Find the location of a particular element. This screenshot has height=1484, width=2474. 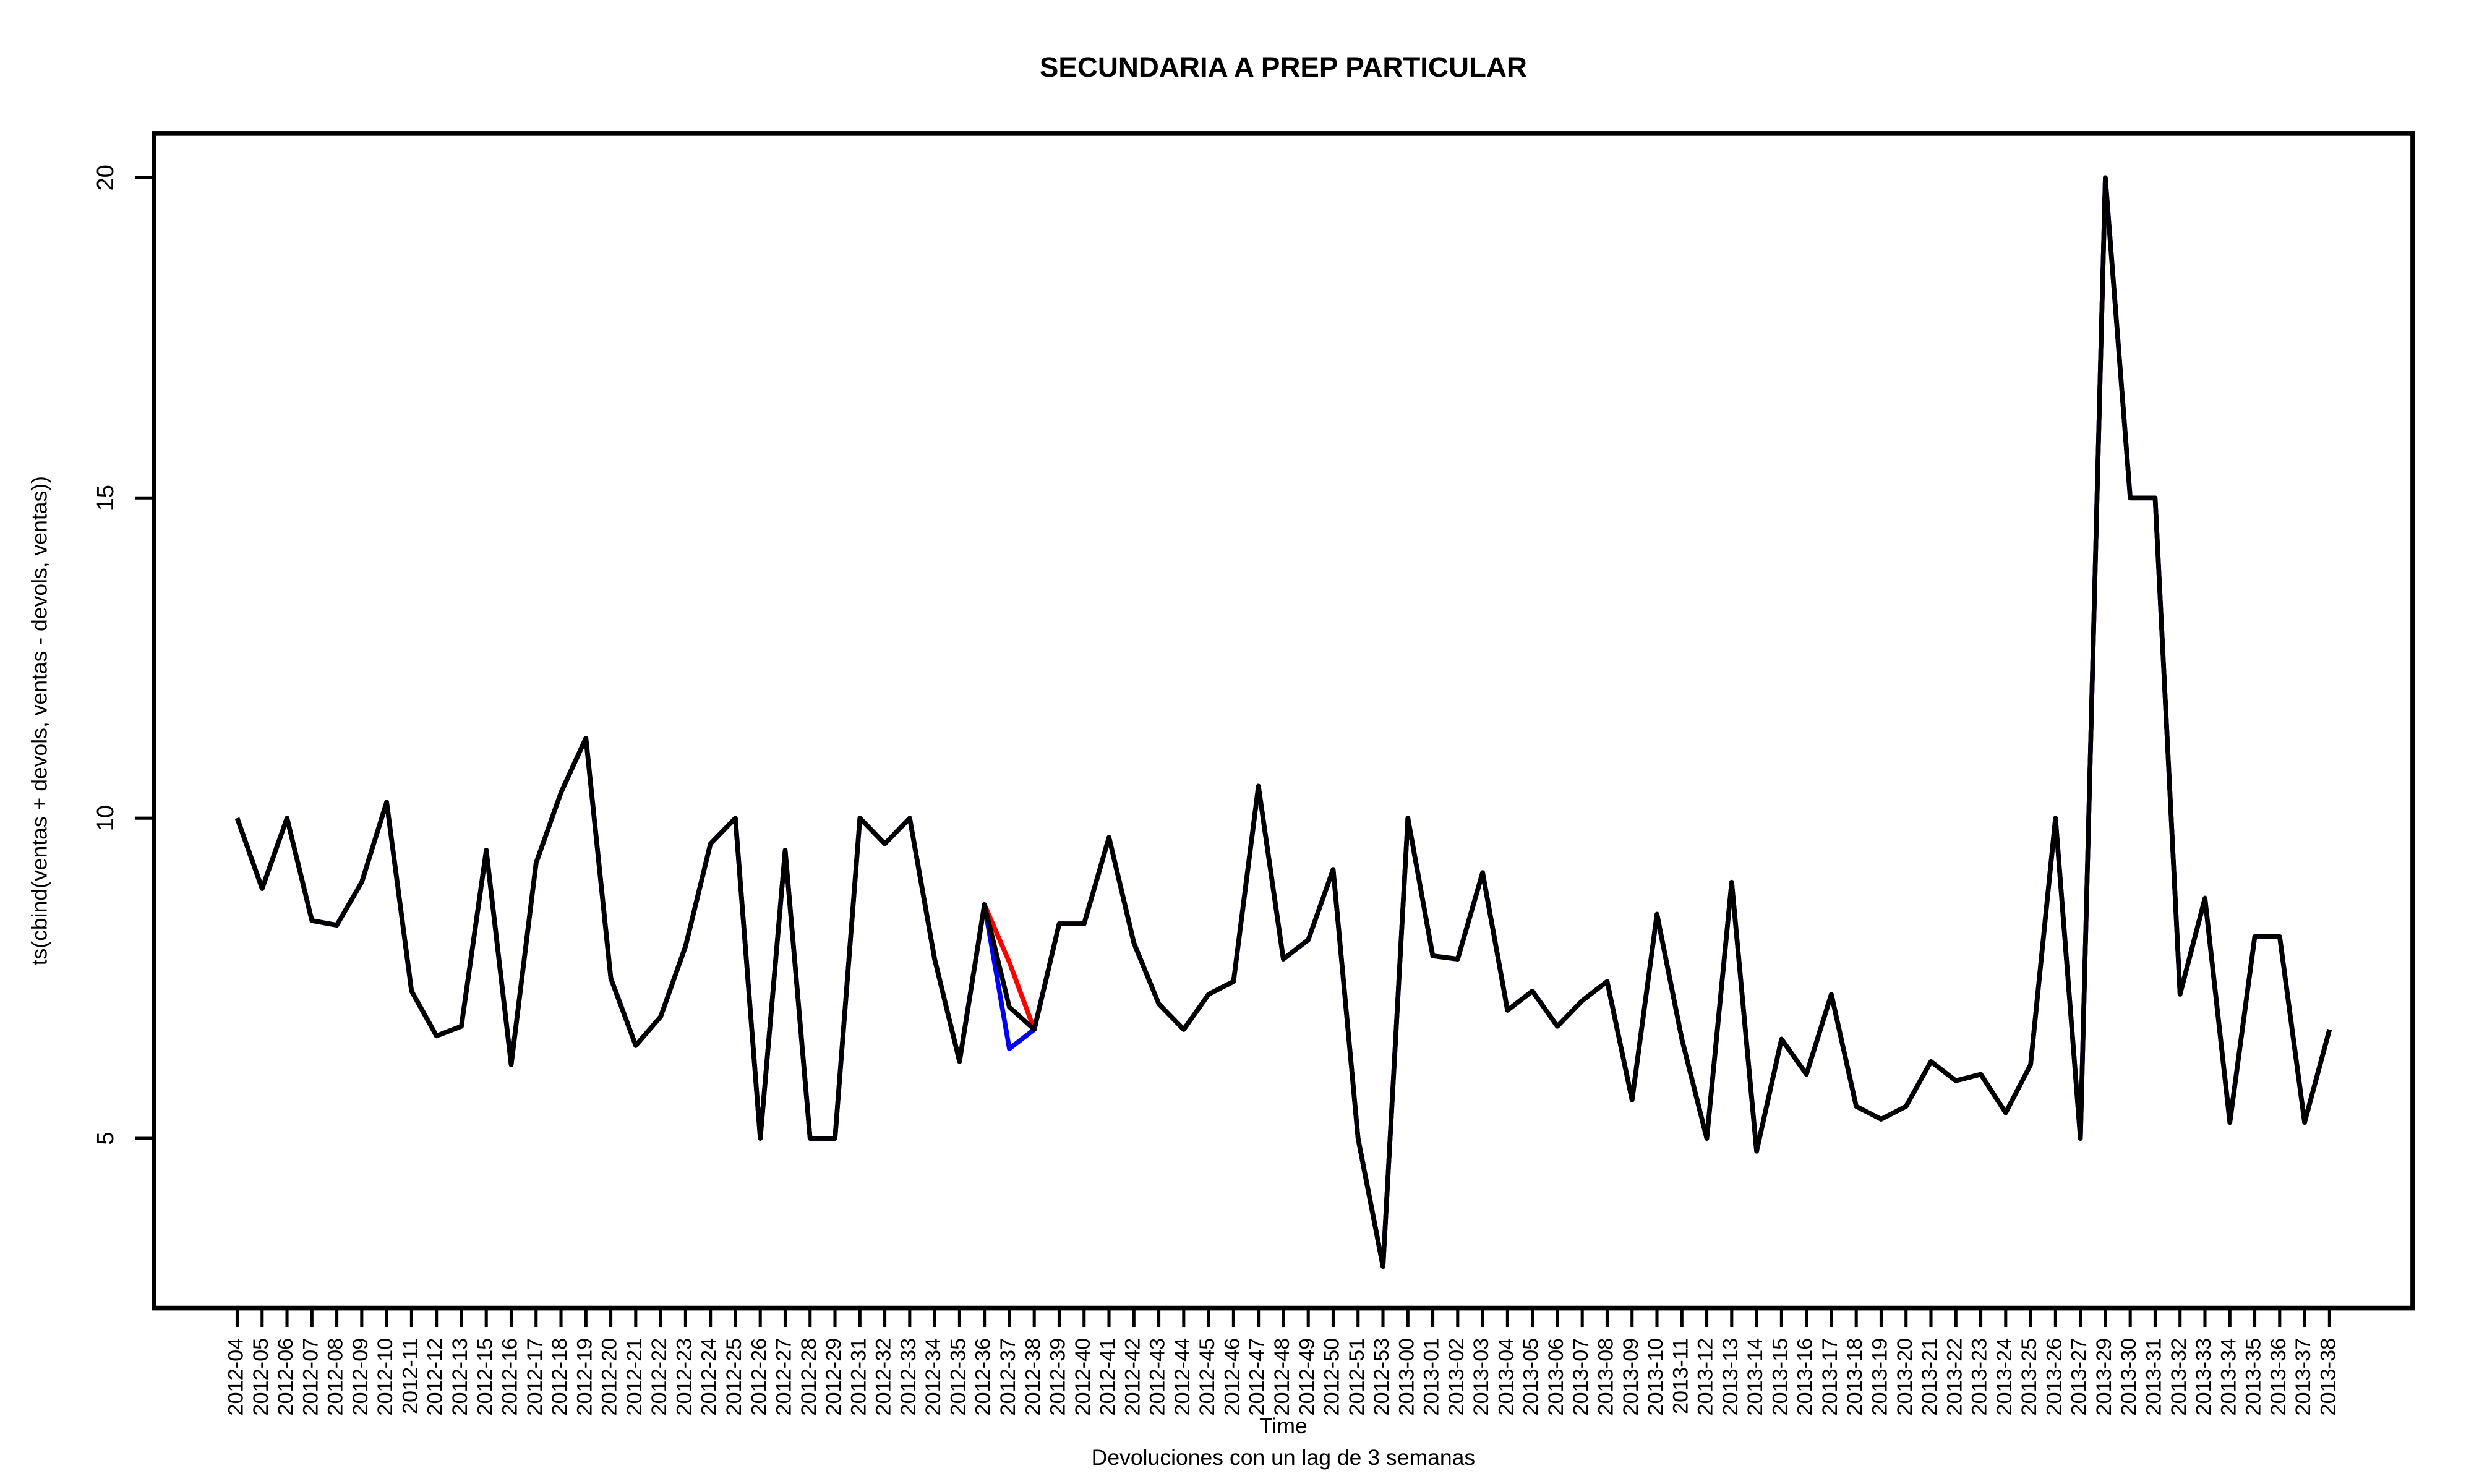

x-tick-label: 2013-13 is located at coordinates (1731, 1377).